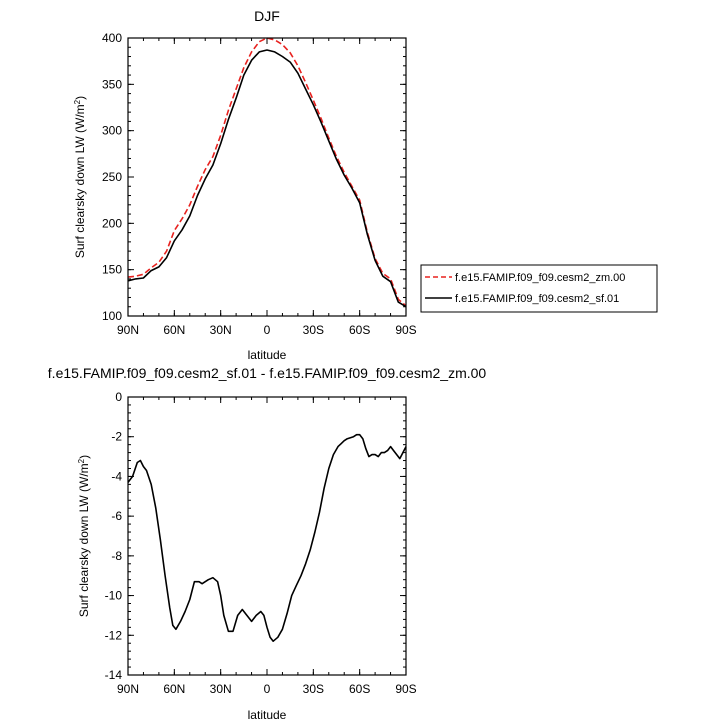 The width and height of the screenshot is (703, 727). Describe the element at coordinates (267, 715) in the screenshot. I see `bottom-chart-x-axis-title: latitude` at that location.